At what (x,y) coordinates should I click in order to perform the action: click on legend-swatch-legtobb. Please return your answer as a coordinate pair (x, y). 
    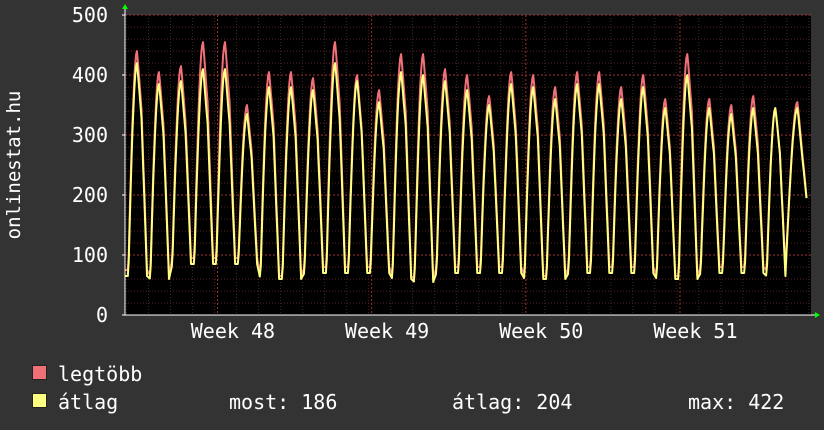
    Looking at the image, I should click on (39, 372).